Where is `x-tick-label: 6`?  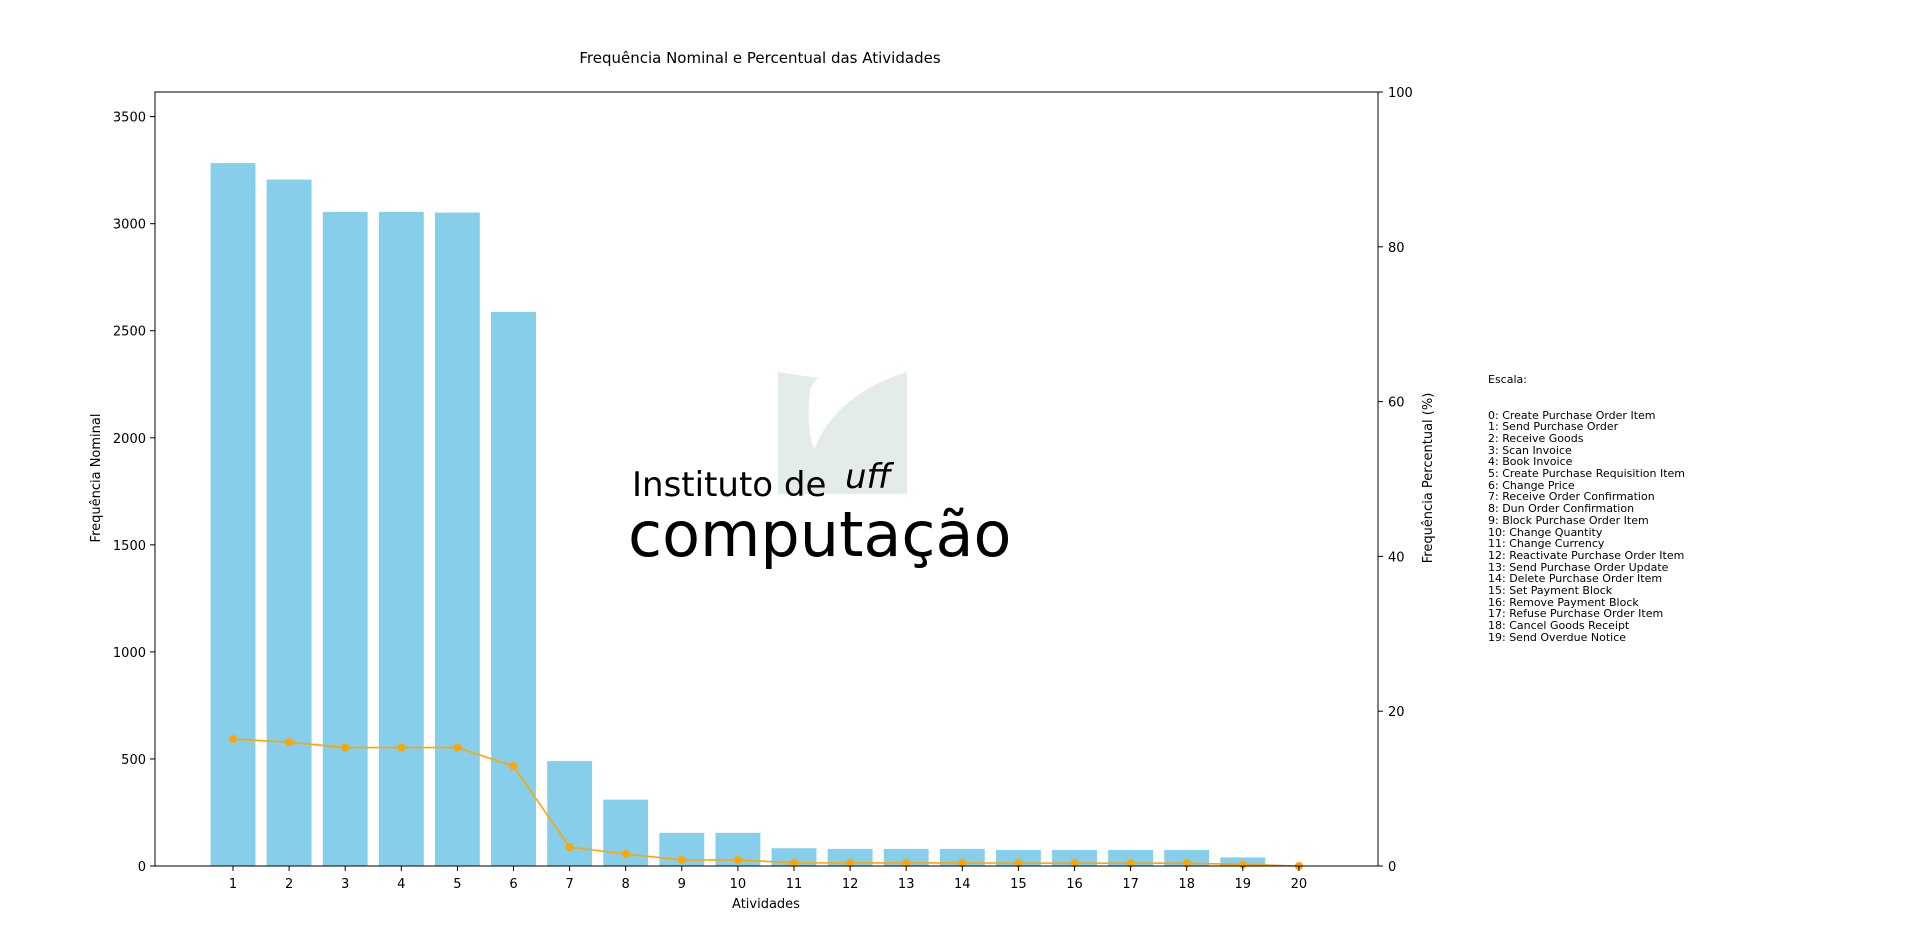
x-tick-label: 6 is located at coordinates (513, 884).